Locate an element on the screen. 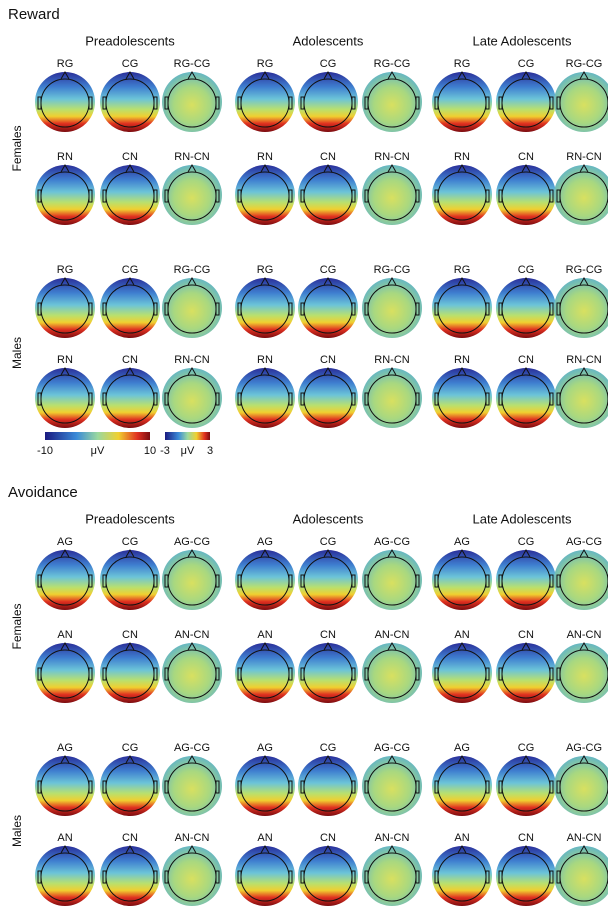 This screenshot has height=906, width=608. colorbar-max: 10 is located at coordinates (150, 451).